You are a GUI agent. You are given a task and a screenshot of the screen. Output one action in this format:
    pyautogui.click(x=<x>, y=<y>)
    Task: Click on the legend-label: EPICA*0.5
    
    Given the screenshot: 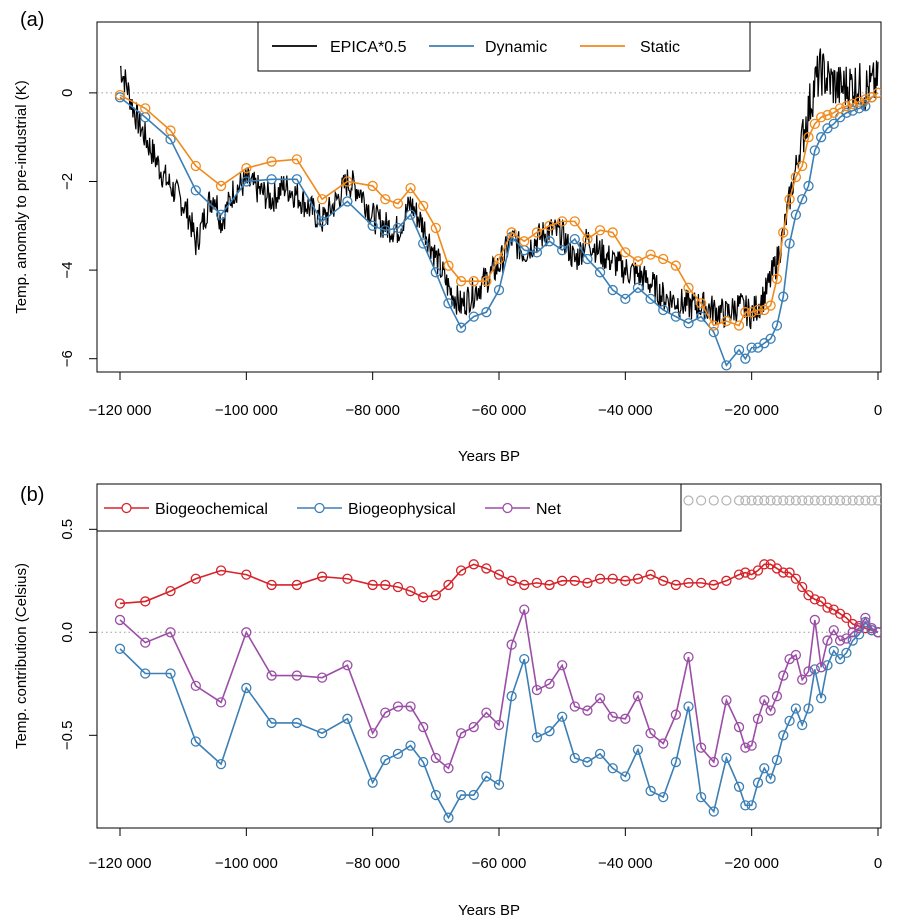 What is the action you would take?
    pyautogui.click(x=368, y=47)
    